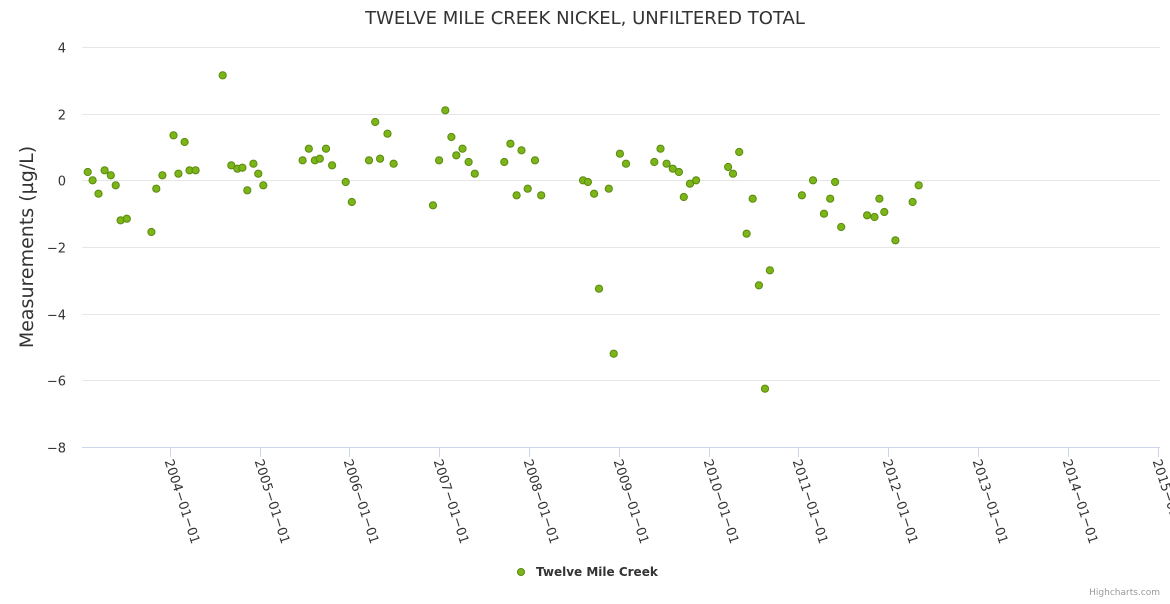  I want to click on x-tick-label: 2009−01−01, so click(630, 502).